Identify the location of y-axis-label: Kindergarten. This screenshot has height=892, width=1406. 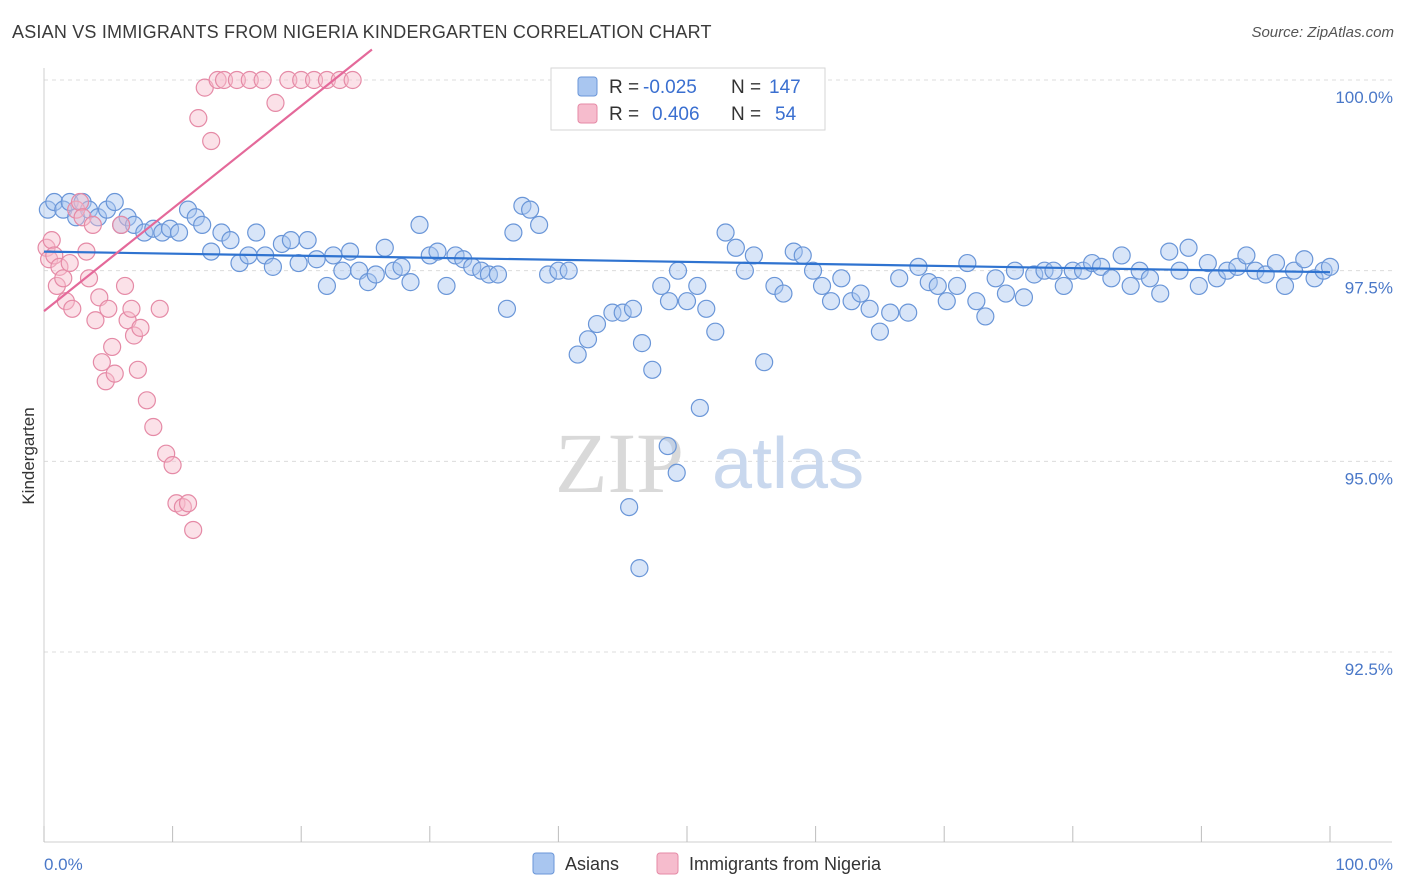
(28, 455).